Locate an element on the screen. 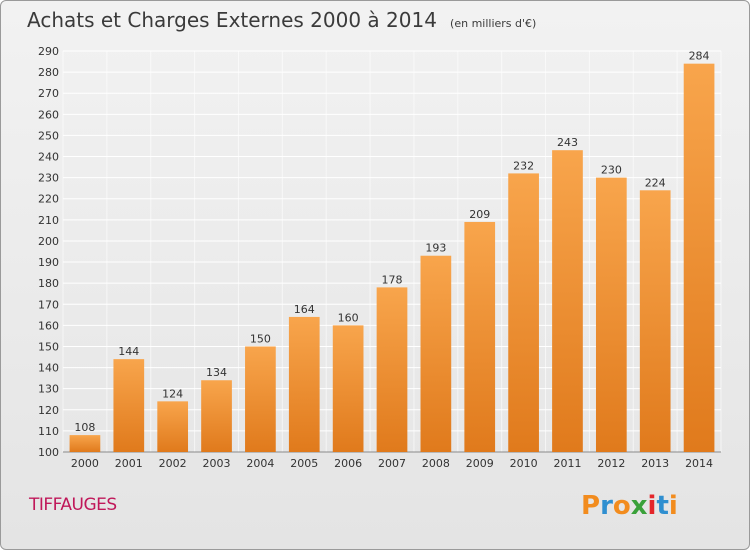 The image size is (750, 550). y-tick-label: 250 is located at coordinates (48, 135).